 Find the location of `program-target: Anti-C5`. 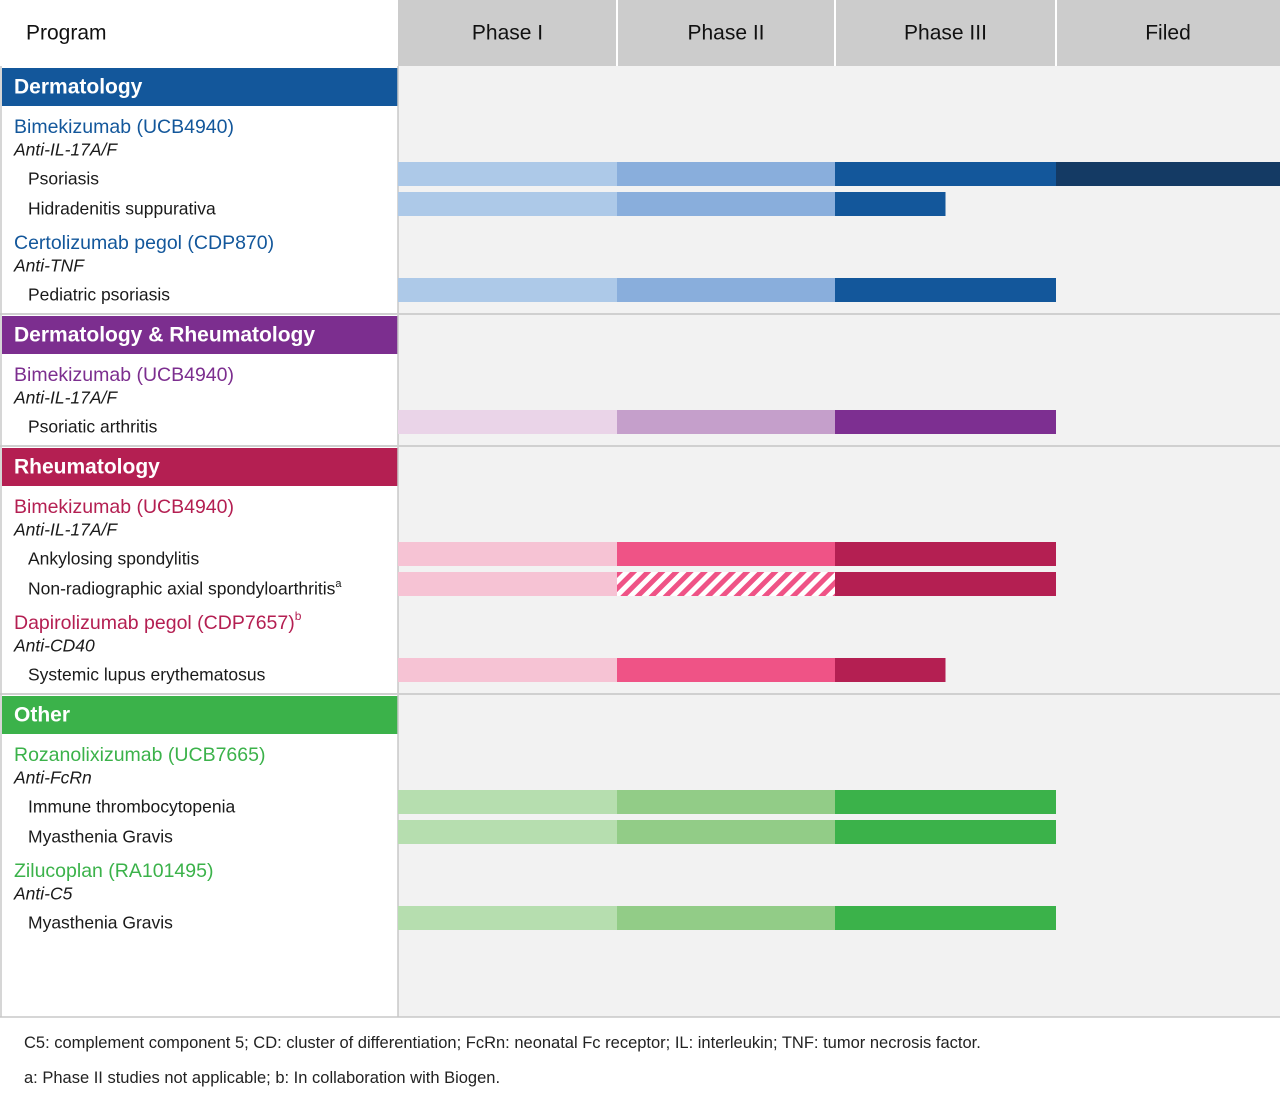

program-target: Anti-C5 is located at coordinates (43, 894).